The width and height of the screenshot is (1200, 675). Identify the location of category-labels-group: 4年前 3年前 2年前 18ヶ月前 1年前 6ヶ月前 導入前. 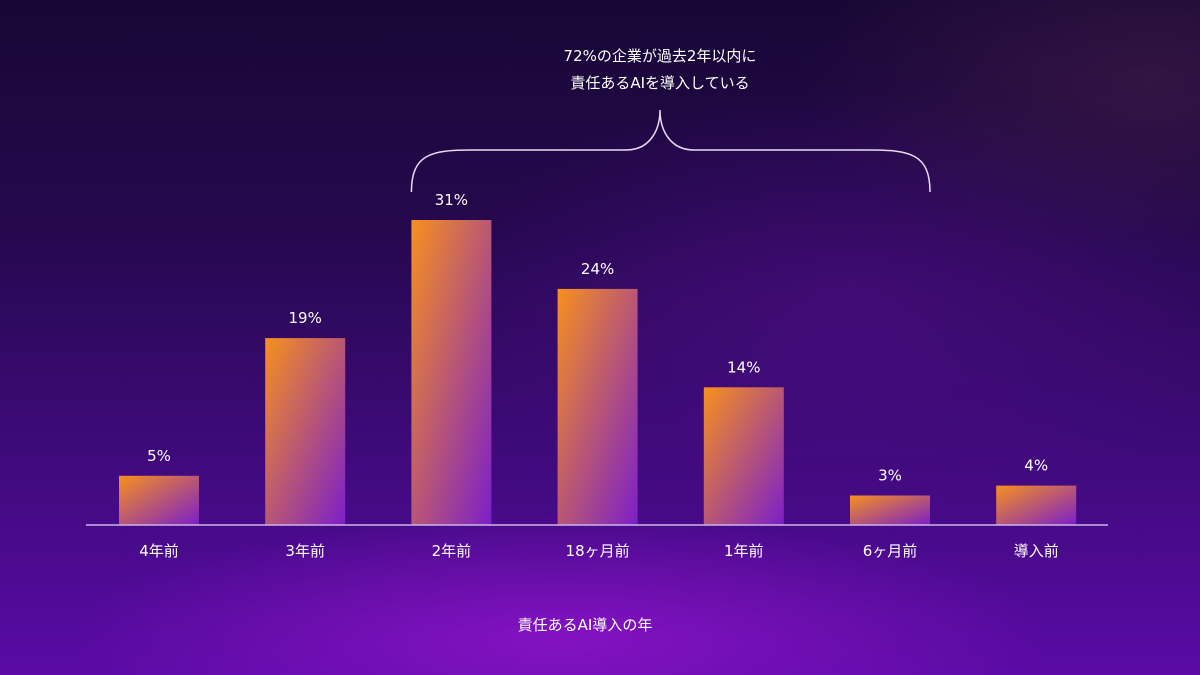
(598, 551).